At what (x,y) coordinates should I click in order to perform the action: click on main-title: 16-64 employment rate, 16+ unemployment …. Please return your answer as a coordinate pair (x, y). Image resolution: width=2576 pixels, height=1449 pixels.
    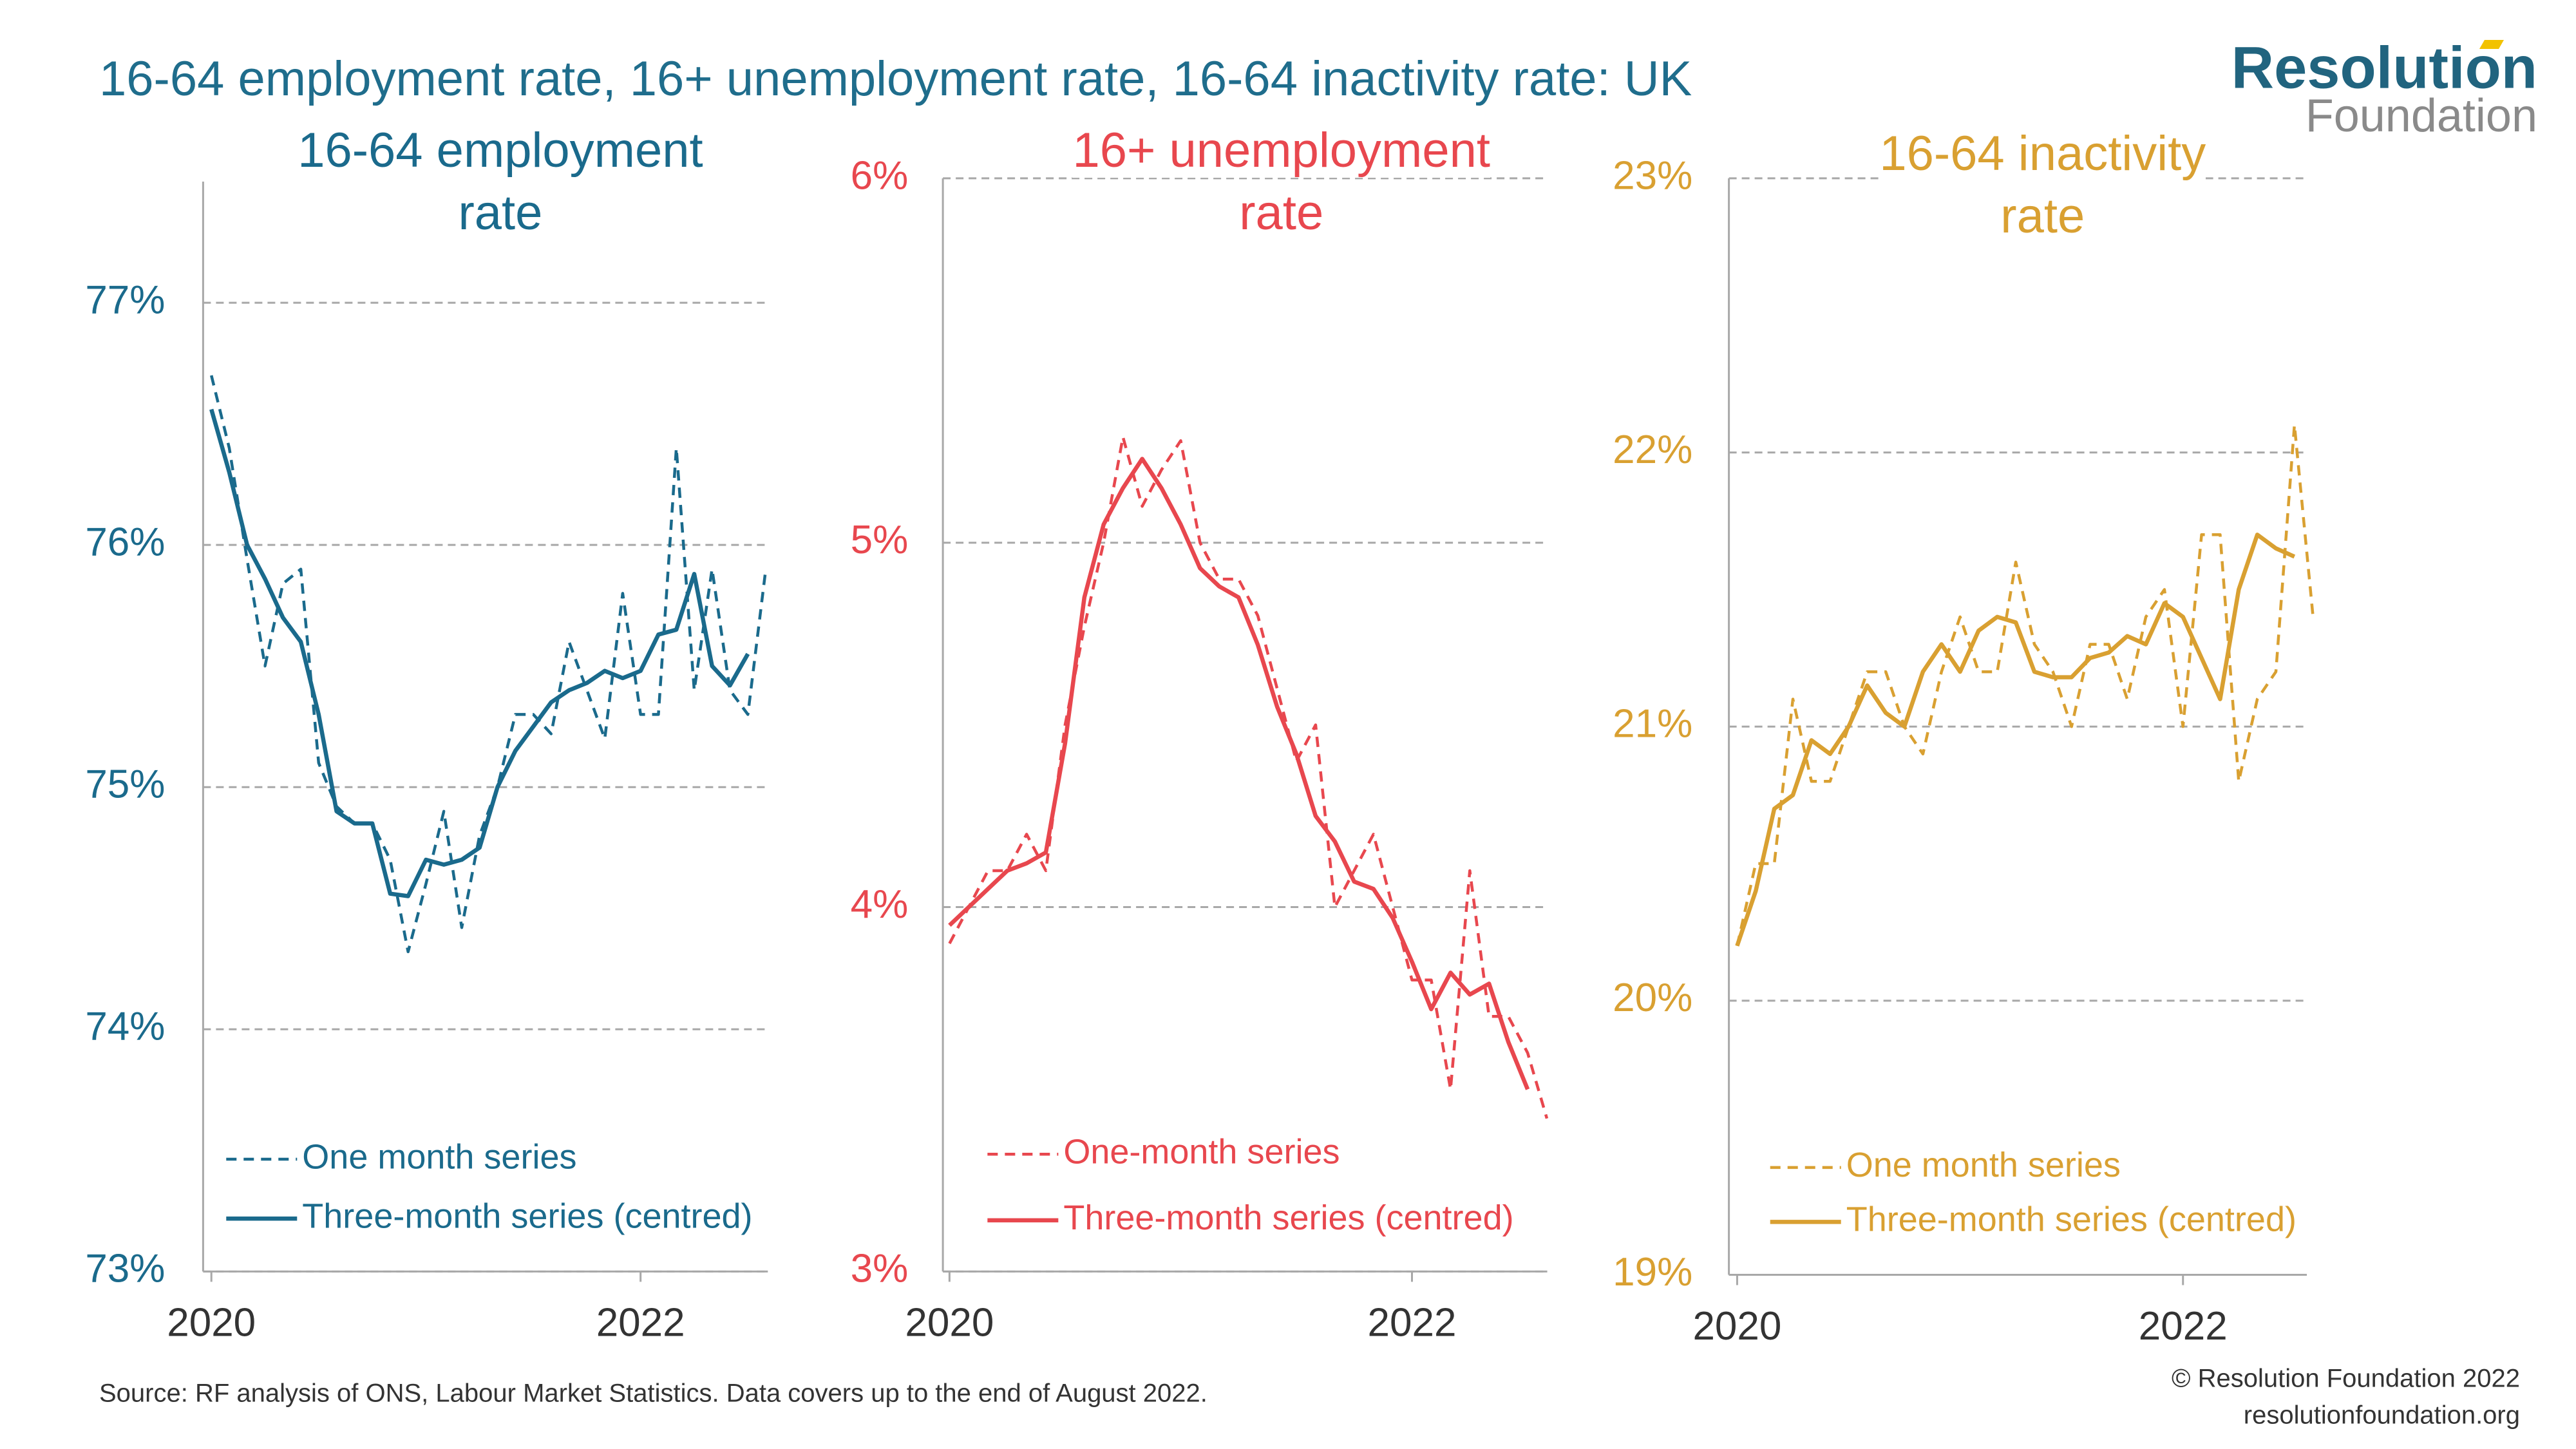
    Looking at the image, I should click on (895, 79).